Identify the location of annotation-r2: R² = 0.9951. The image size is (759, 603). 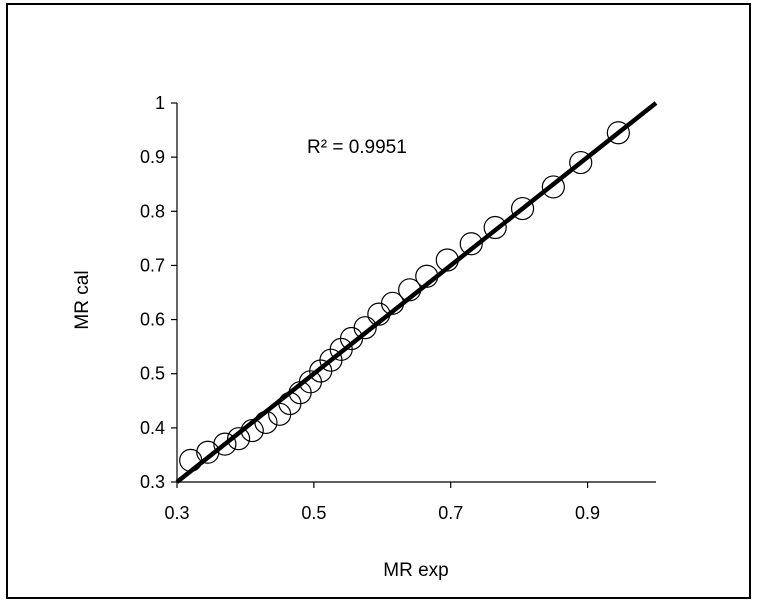
(357, 147).